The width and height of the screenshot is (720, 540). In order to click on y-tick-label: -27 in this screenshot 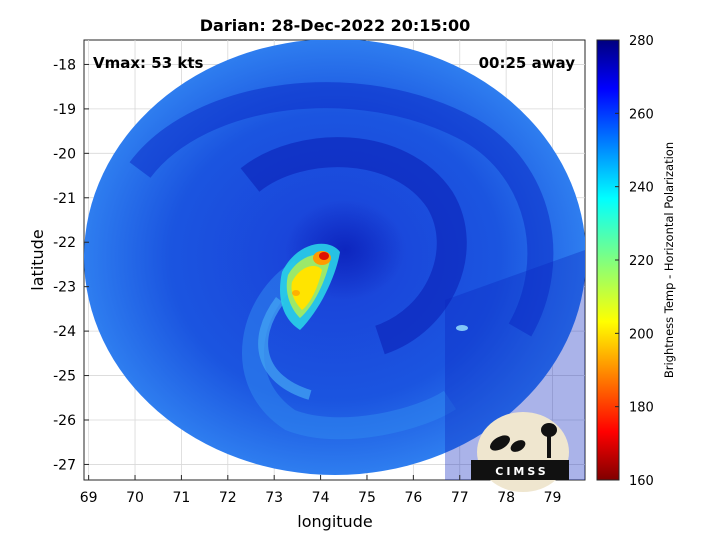, I will do `click(64, 465)`.